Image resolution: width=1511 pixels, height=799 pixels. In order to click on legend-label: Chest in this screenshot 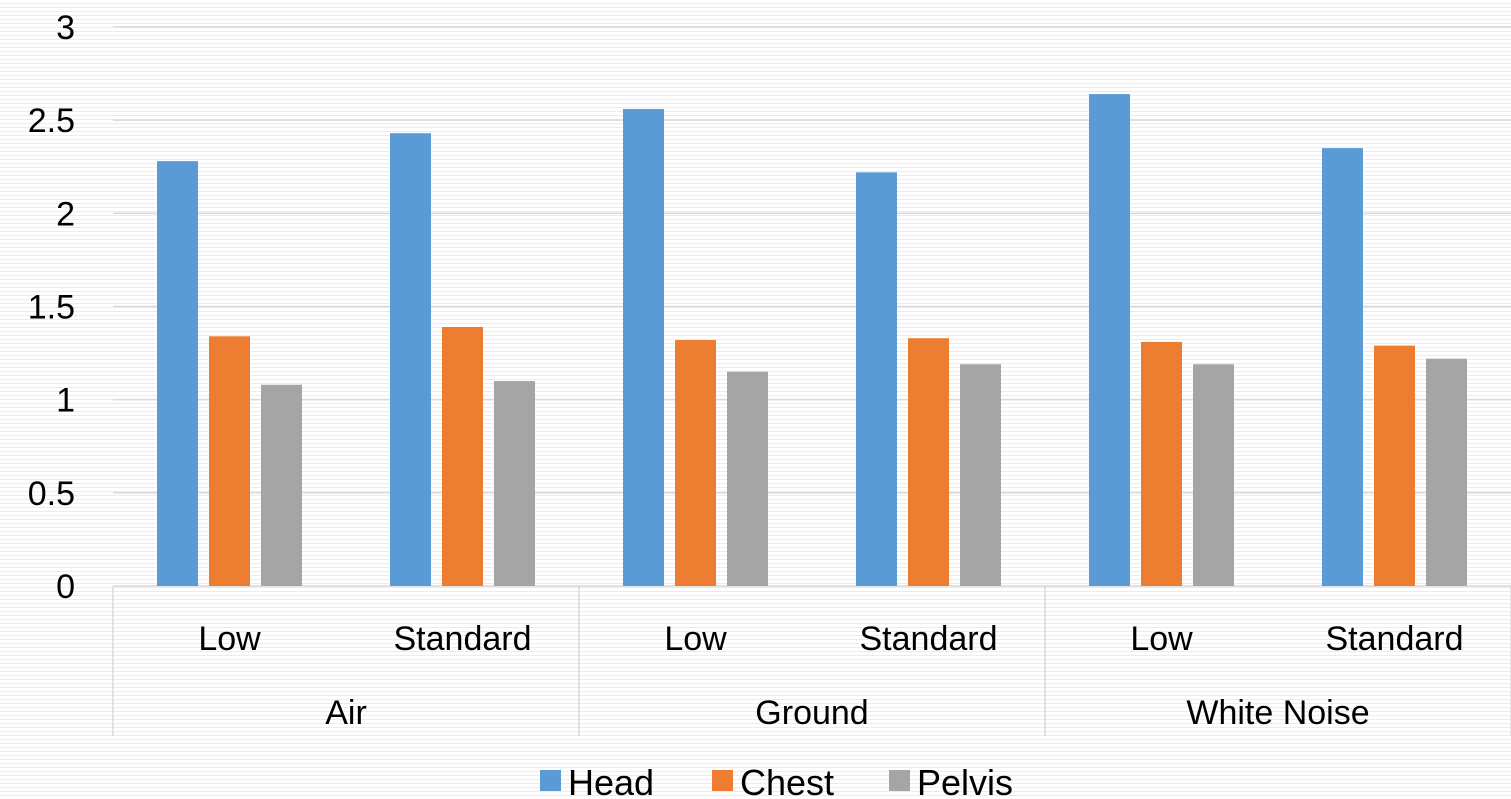, I will do `click(787, 780)`.